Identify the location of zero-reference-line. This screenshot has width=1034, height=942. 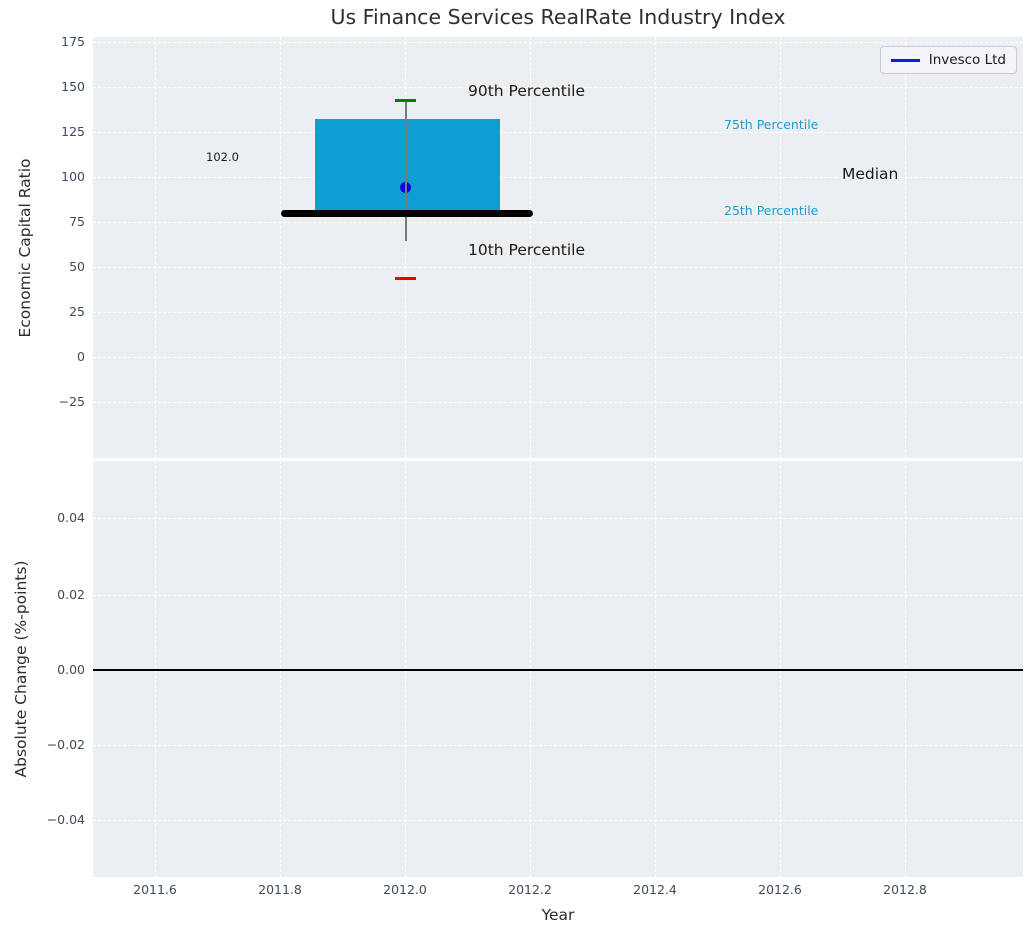
(558, 670).